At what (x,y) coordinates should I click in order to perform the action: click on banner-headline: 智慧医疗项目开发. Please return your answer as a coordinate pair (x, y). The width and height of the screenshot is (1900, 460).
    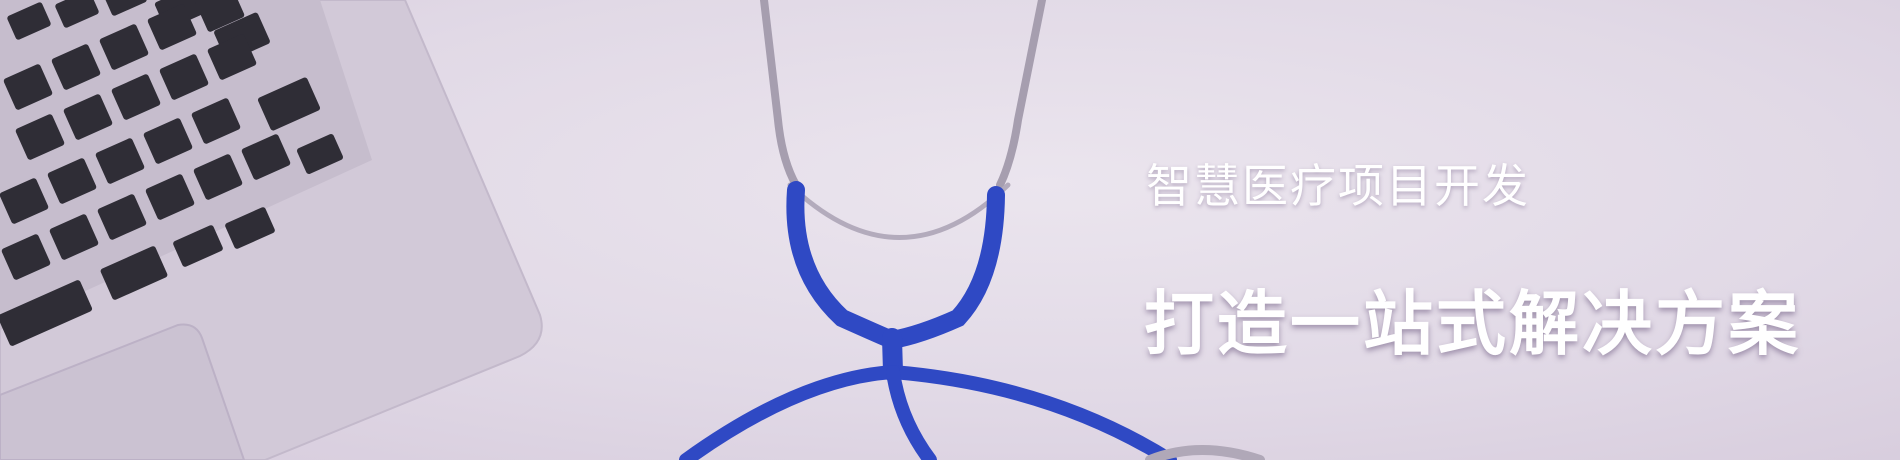
    Looking at the image, I should click on (1338, 186).